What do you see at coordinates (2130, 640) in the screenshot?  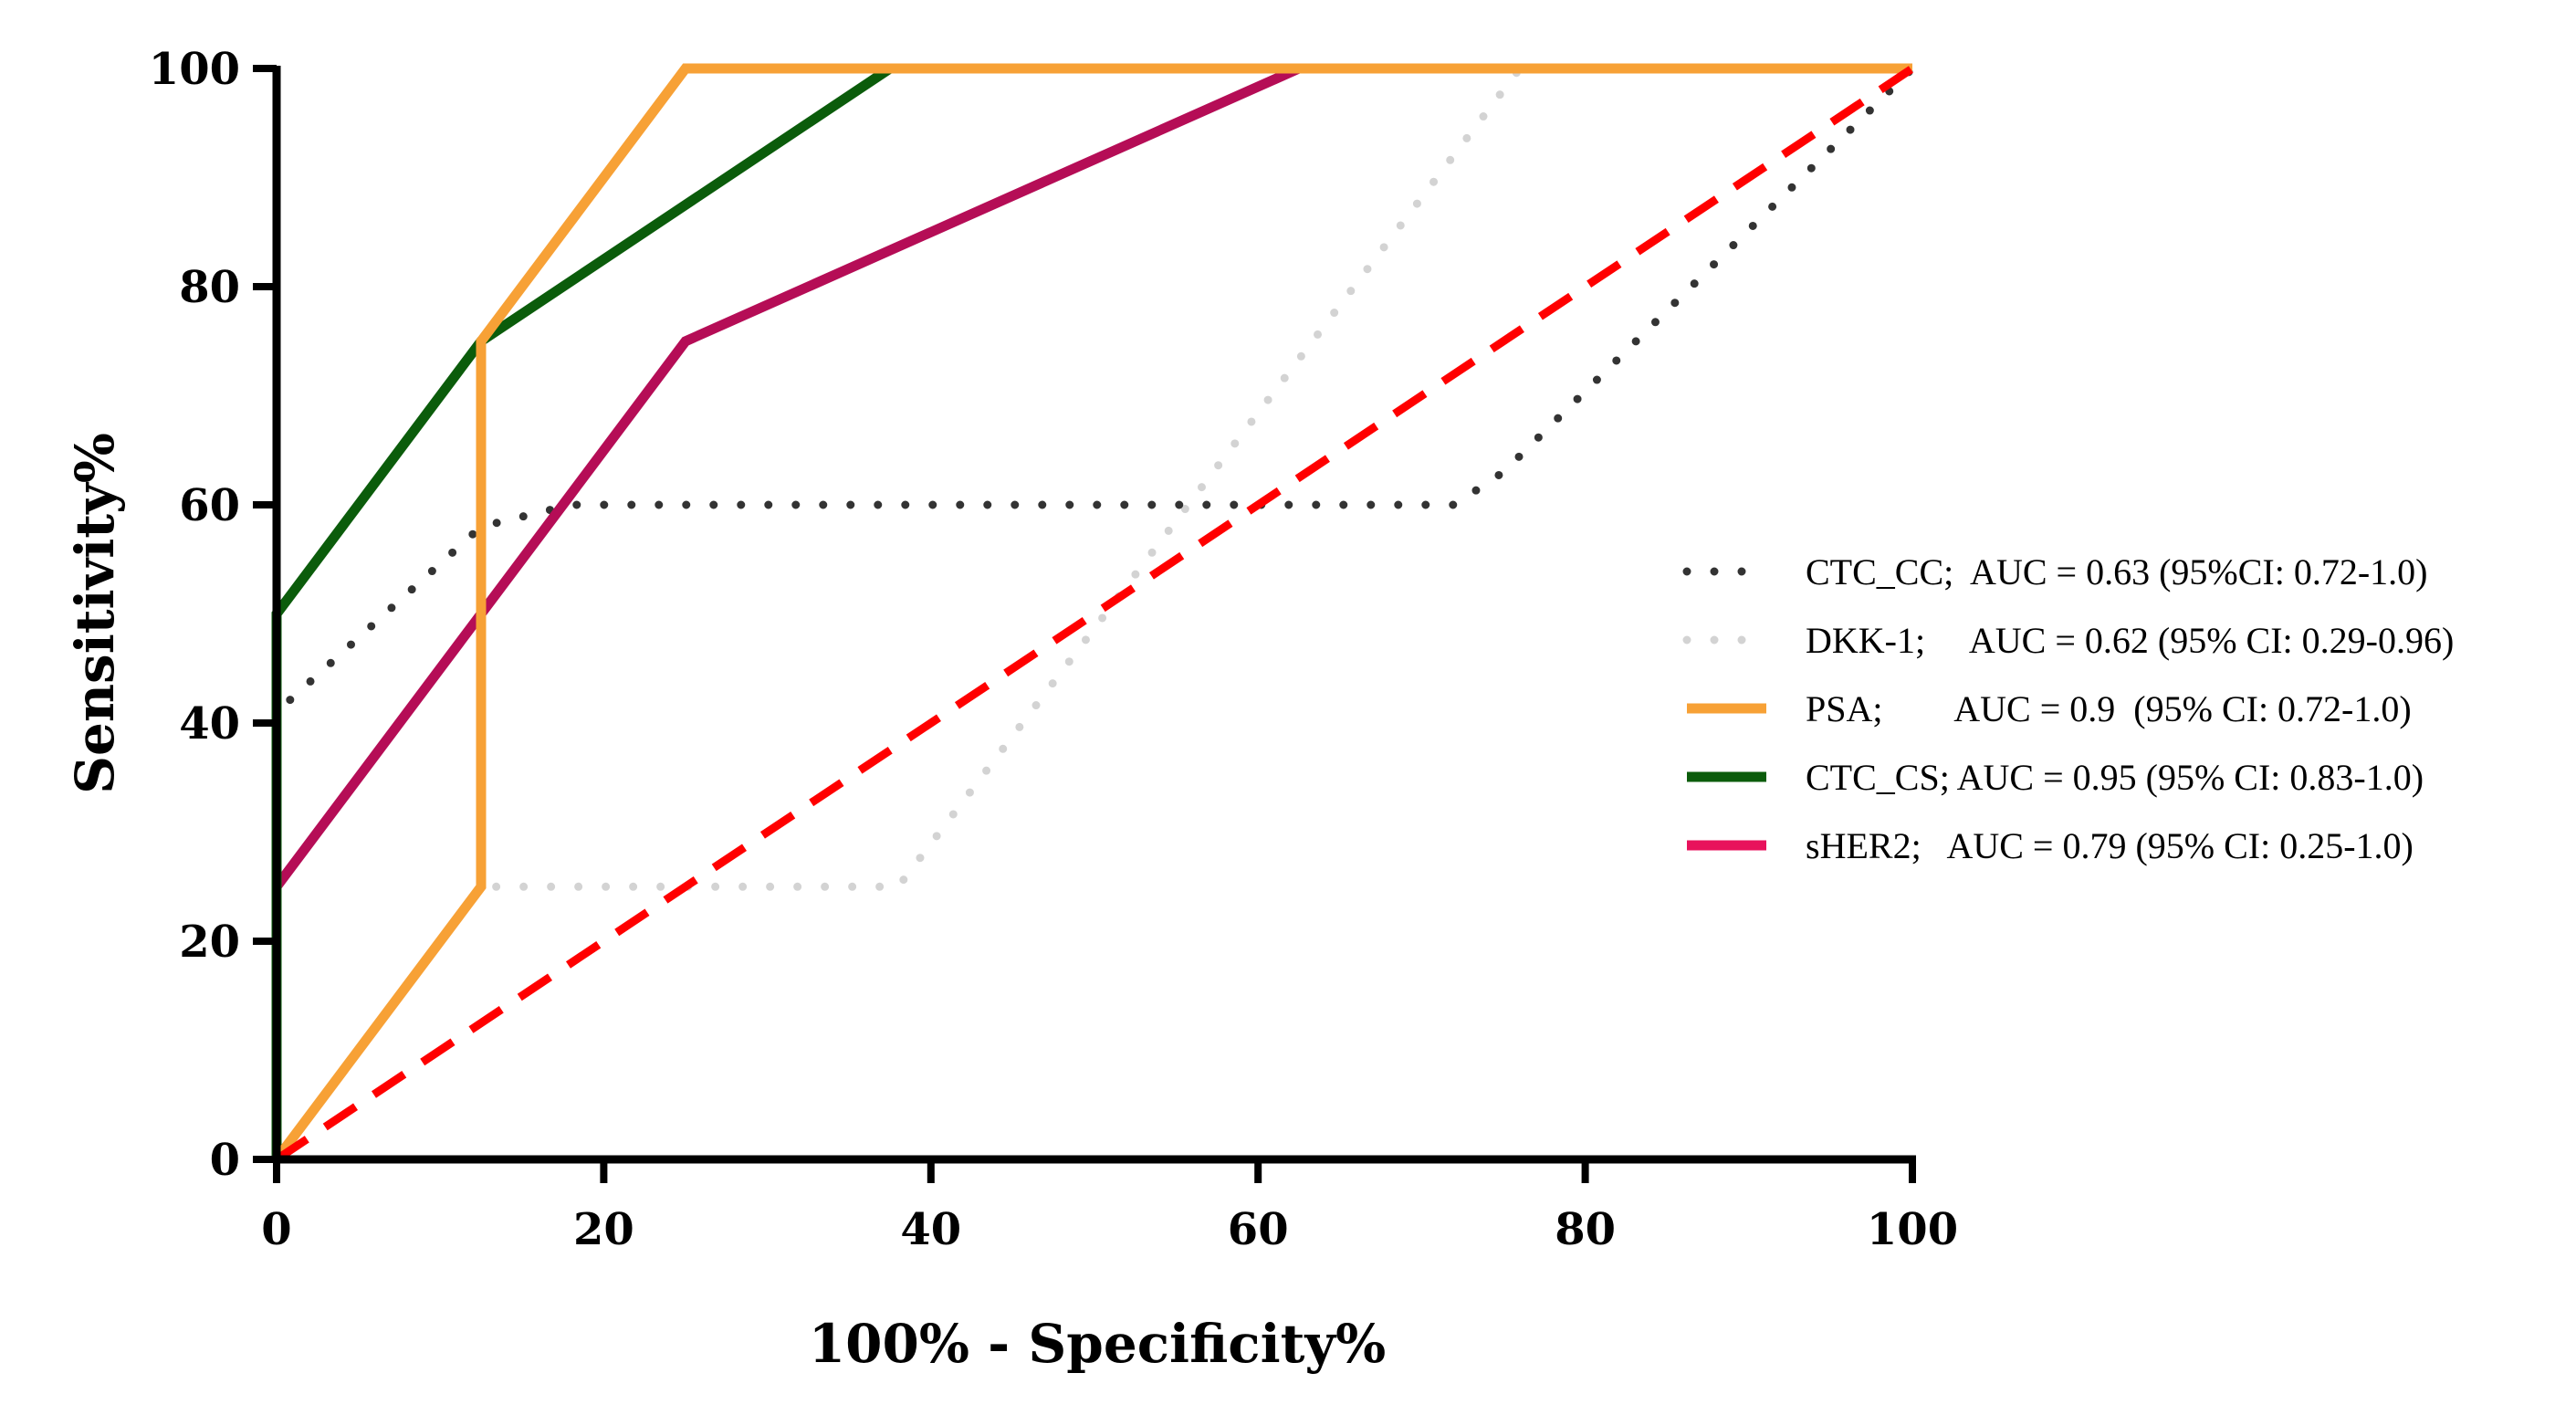 I see `legend-label-1: DKK-1; AUC = 0.62 (95% CI: 0.29-0.96)` at bounding box center [2130, 640].